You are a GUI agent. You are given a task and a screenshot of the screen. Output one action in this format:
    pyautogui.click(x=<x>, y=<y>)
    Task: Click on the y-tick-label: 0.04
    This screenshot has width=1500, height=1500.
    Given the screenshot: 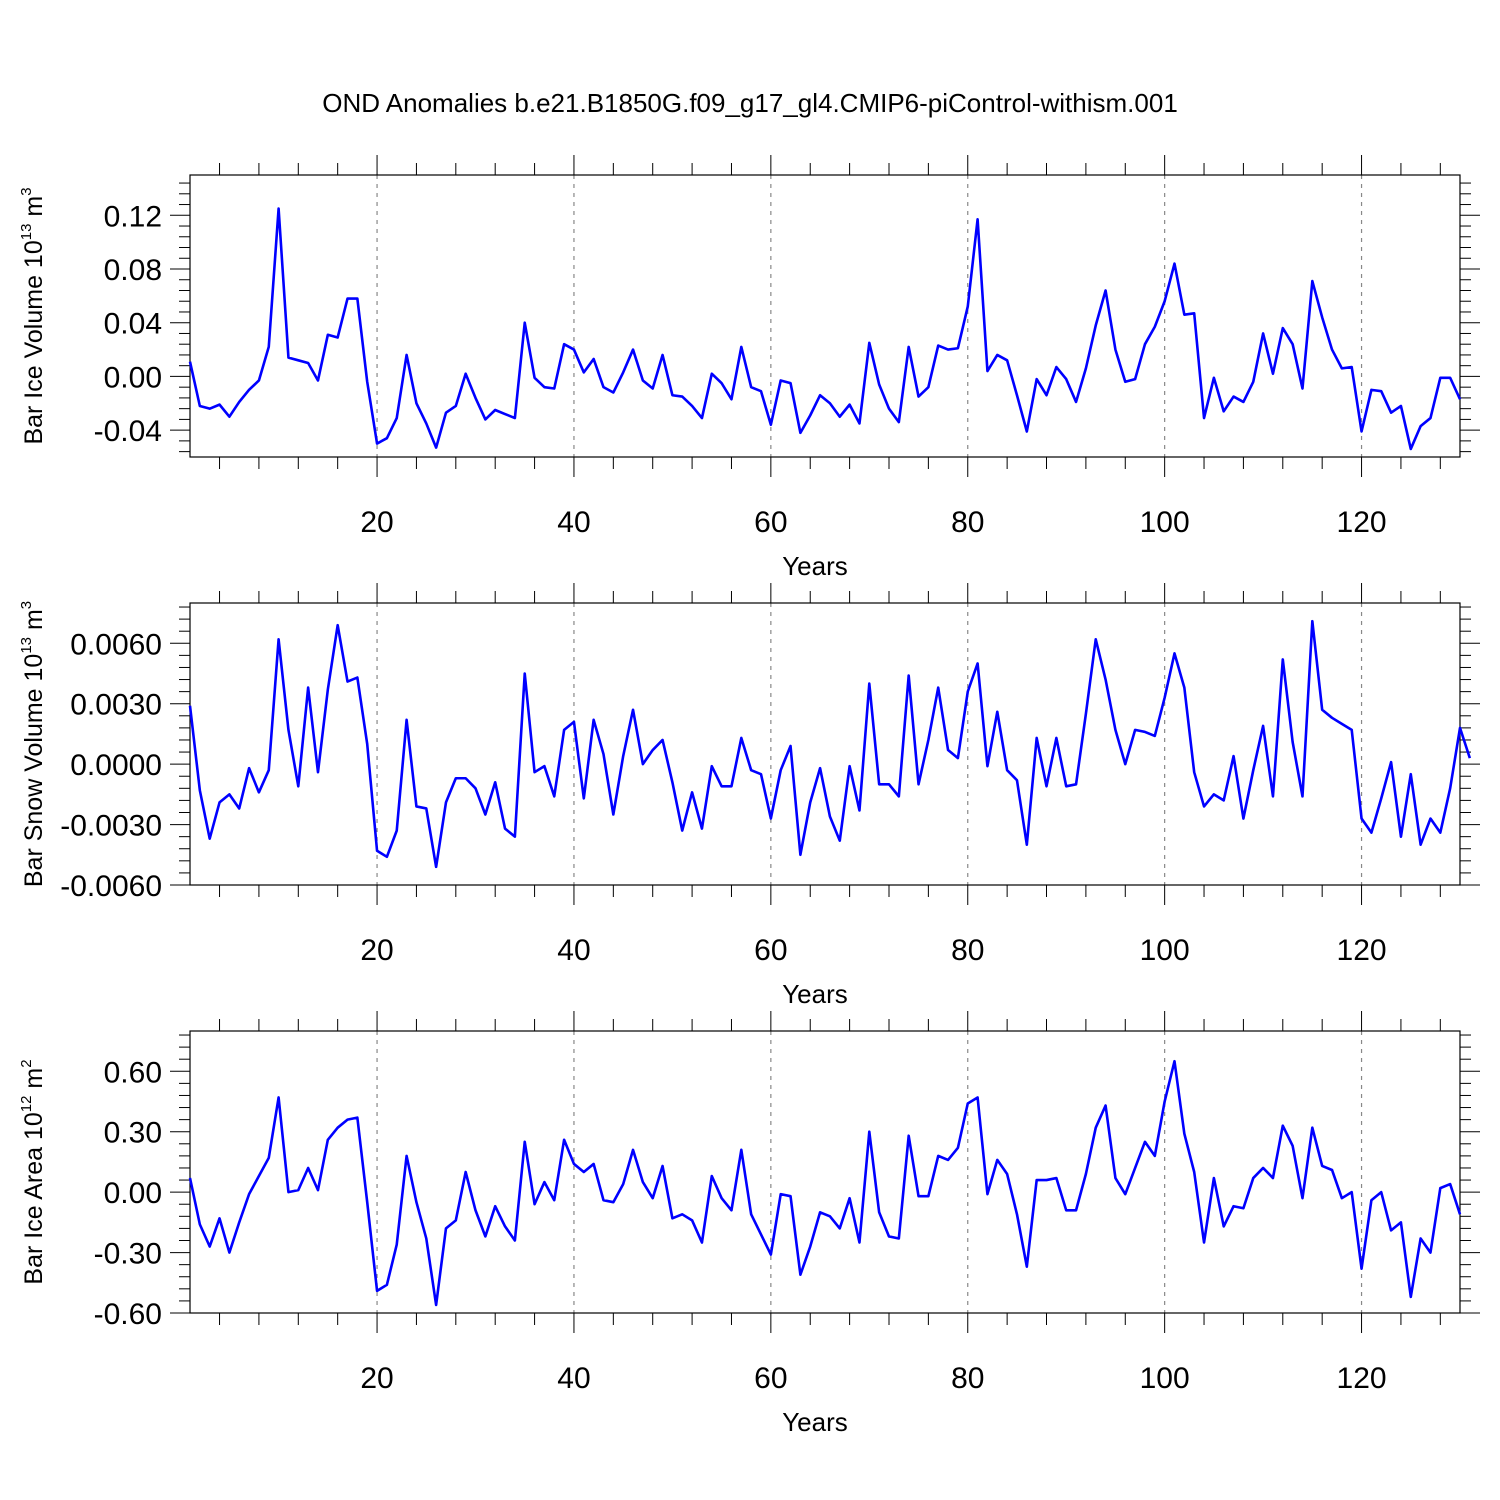 What is the action you would take?
    pyautogui.click(x=133, y=324)
    